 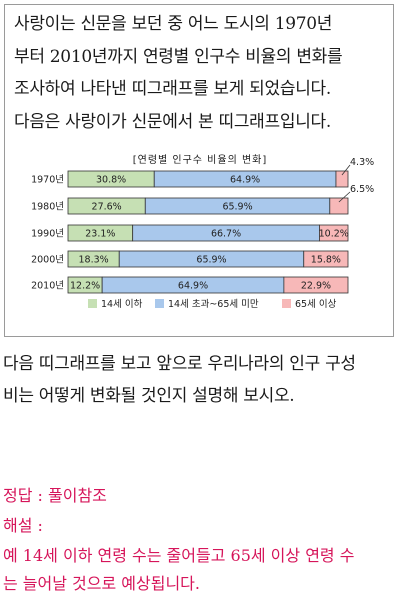 I want to click on explanation-line: 는 늘어날 것으로 예상됩니다., so click(x=101, y=583).